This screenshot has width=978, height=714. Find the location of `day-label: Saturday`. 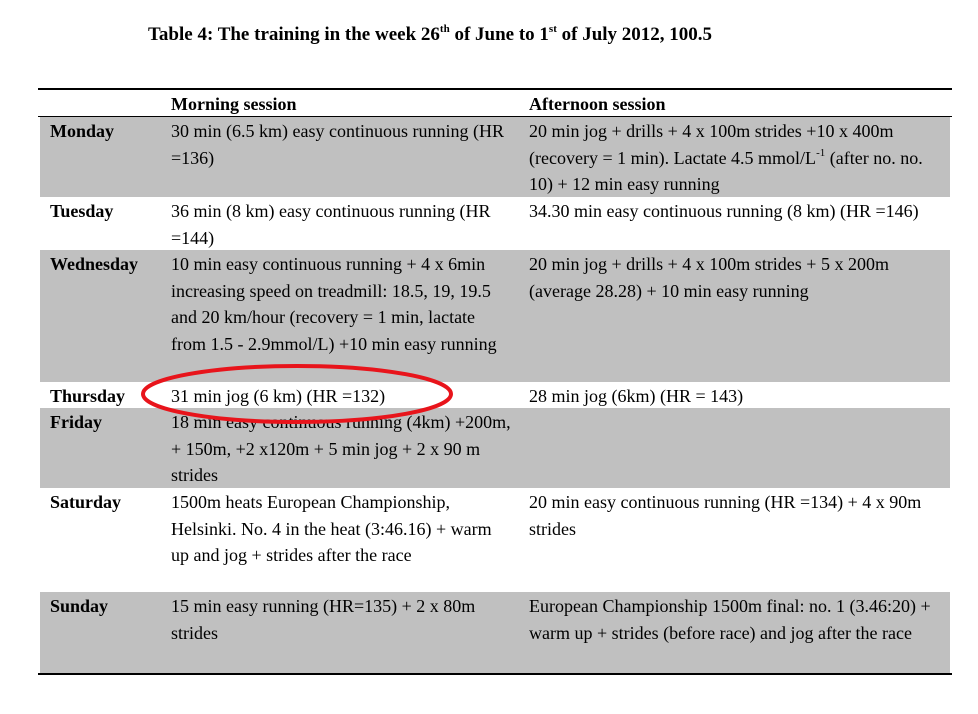

day-label: Saturday is located at coordinates (86, 502).